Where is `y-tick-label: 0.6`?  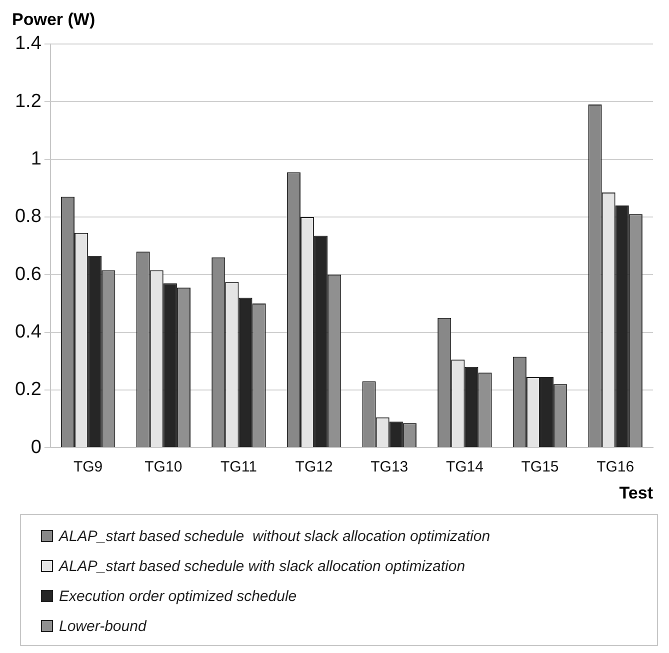 y-tick-label: 0.6 is located at coordinates (28, 274).